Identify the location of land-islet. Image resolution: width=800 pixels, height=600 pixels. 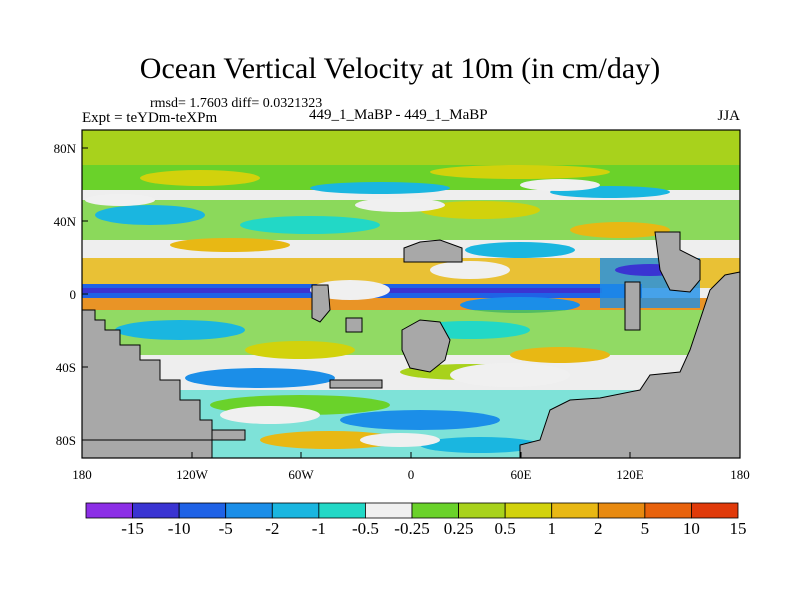
(354, 325).